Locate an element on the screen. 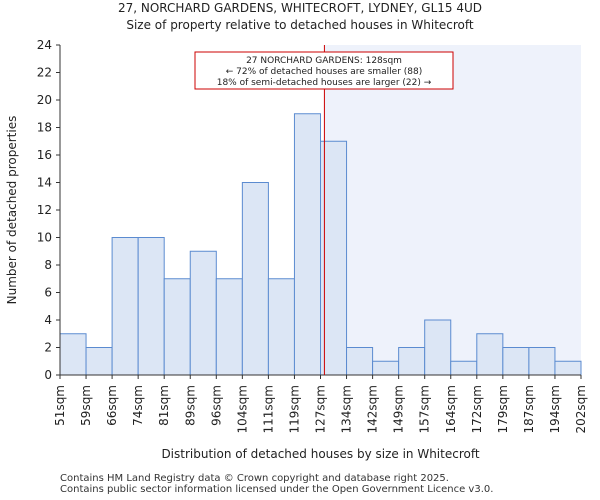 The height and width of the screenshot is (500, 600). x-tick-label: 179sqm is located at coordinates (503, 409).